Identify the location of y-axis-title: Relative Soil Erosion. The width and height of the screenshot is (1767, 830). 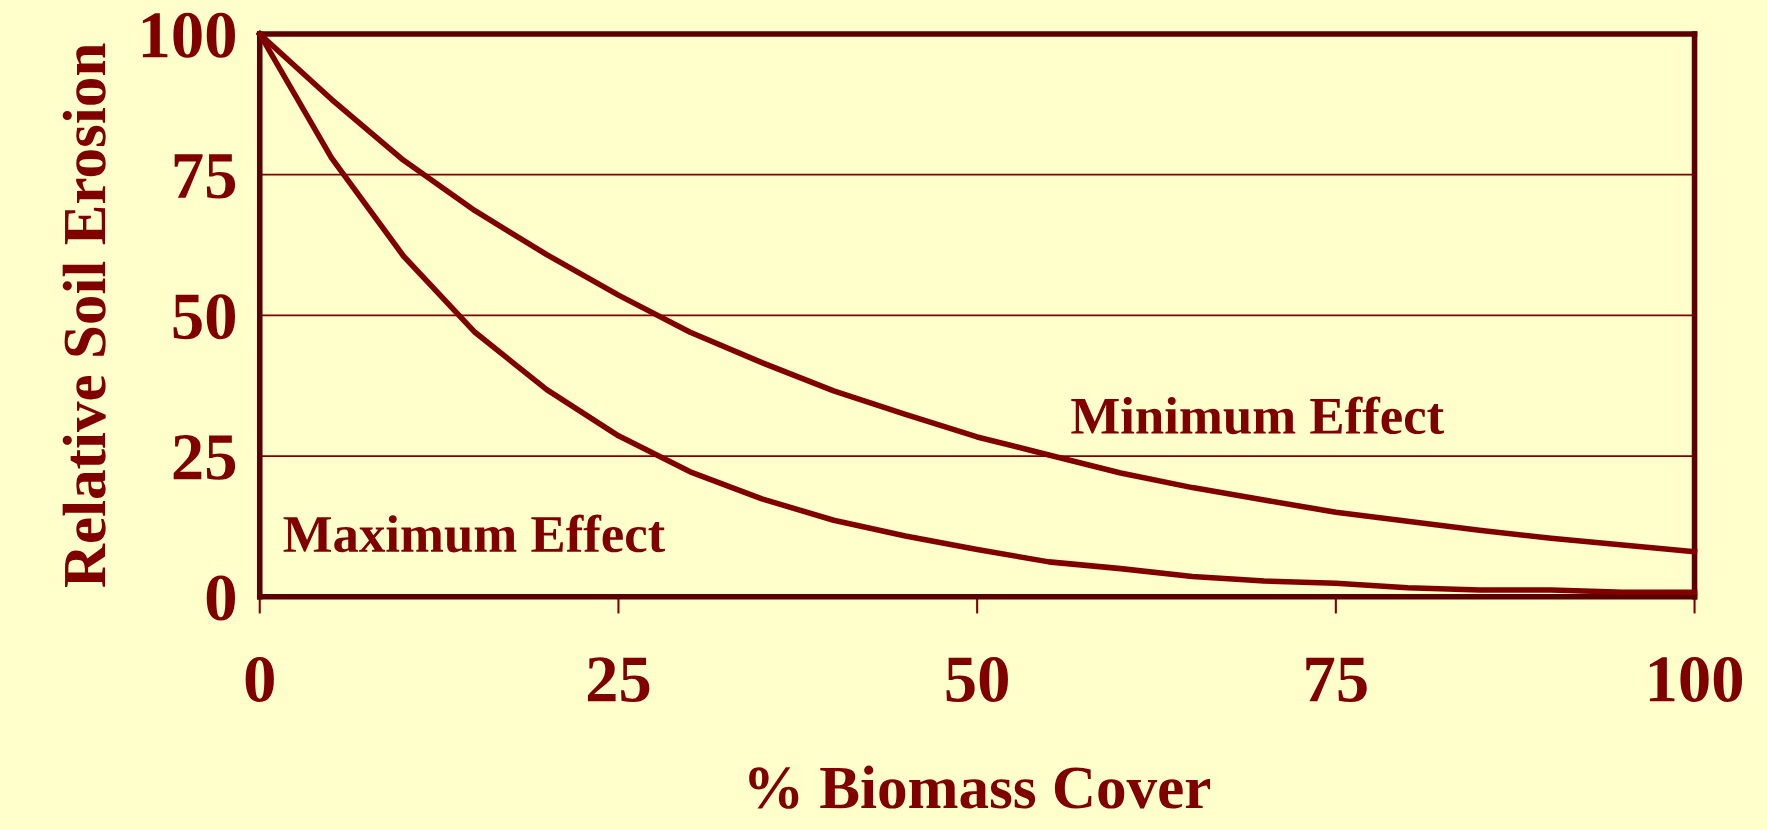
(84, 315).